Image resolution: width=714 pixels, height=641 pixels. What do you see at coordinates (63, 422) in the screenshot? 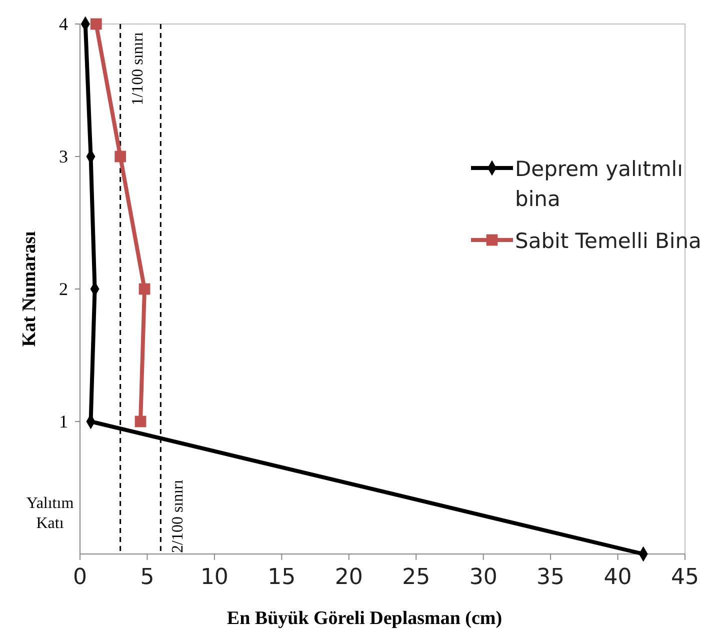
I see `y-tick-label: 1` at bounding box center [63, 422].